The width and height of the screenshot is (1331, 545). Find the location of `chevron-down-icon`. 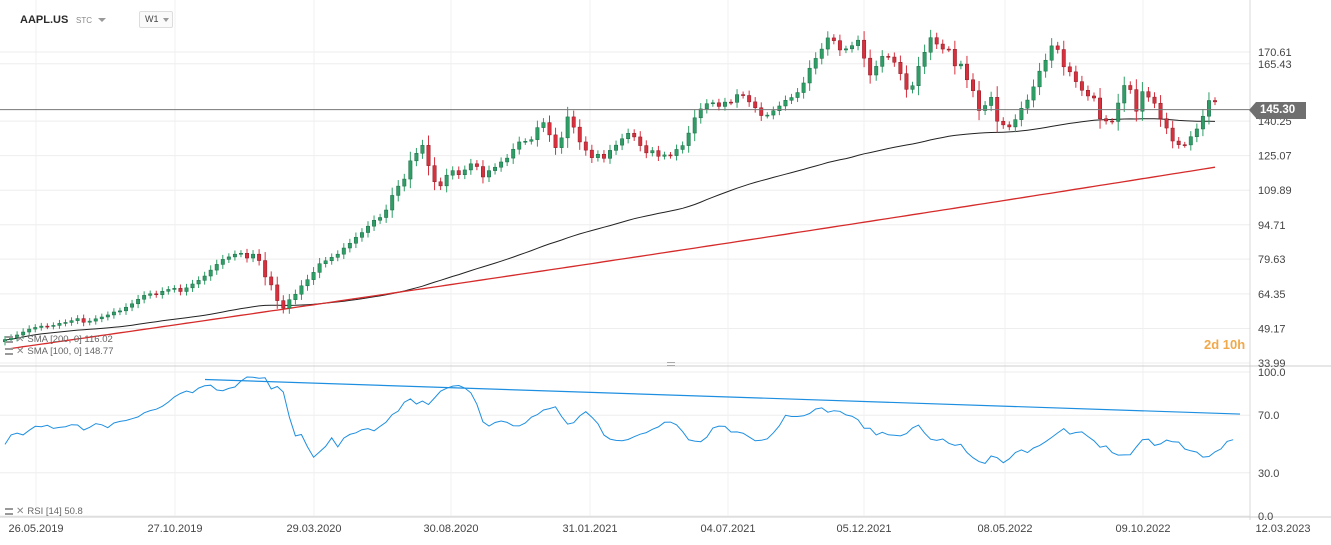

chevron-down-icon is located at coordinates (102, 20).